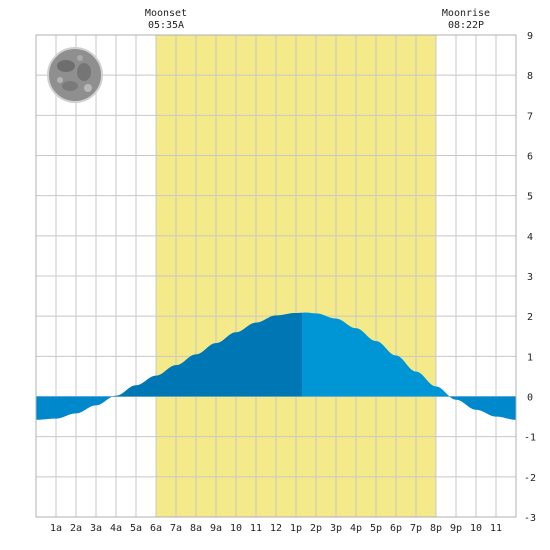  I want to click on y-tick-label: 8, so click(530, 76).